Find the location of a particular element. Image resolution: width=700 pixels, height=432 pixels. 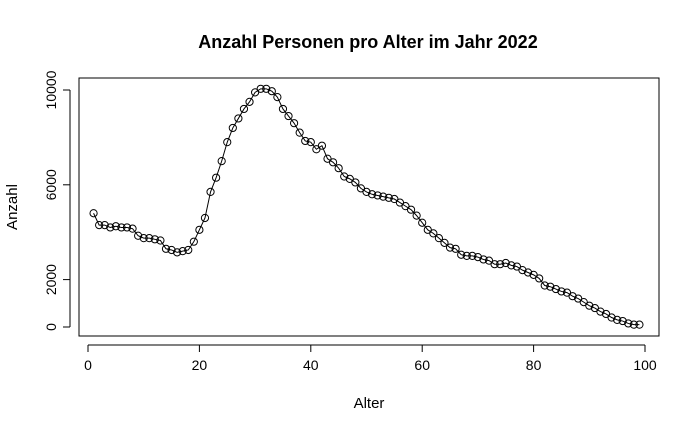

x-tick-label: 60 is located at coordinates (422, 365).